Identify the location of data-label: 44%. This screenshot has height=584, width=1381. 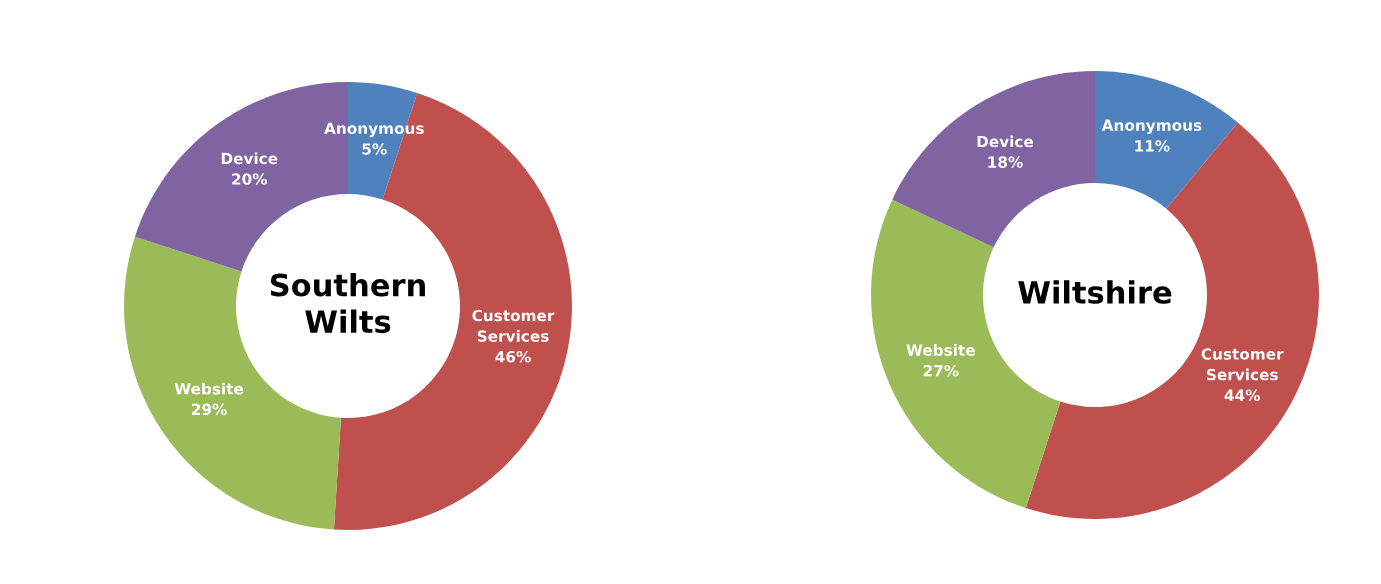
(1242, 395).